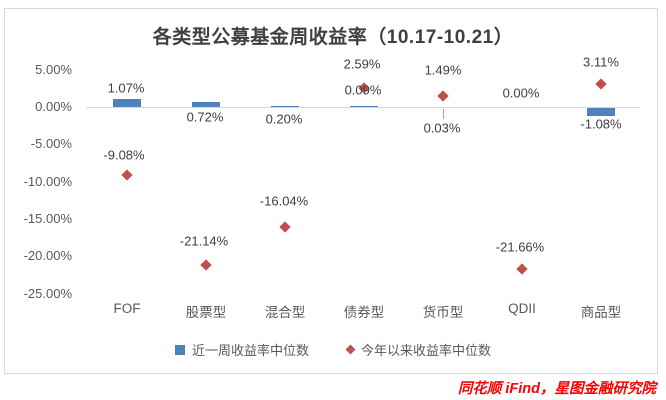 This screenshot has height=400, width=666. What do you see at coordinates (285, 106) in the screenshot?
I see `bar-混合型` at bounding box center [285, 106].